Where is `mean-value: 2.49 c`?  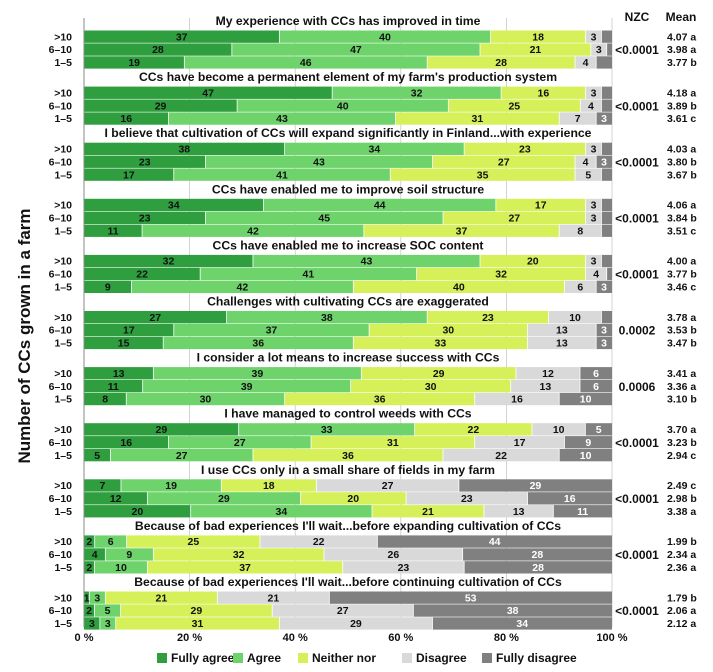 mean-value: 2.49 c is located at coordinates (681, 486).